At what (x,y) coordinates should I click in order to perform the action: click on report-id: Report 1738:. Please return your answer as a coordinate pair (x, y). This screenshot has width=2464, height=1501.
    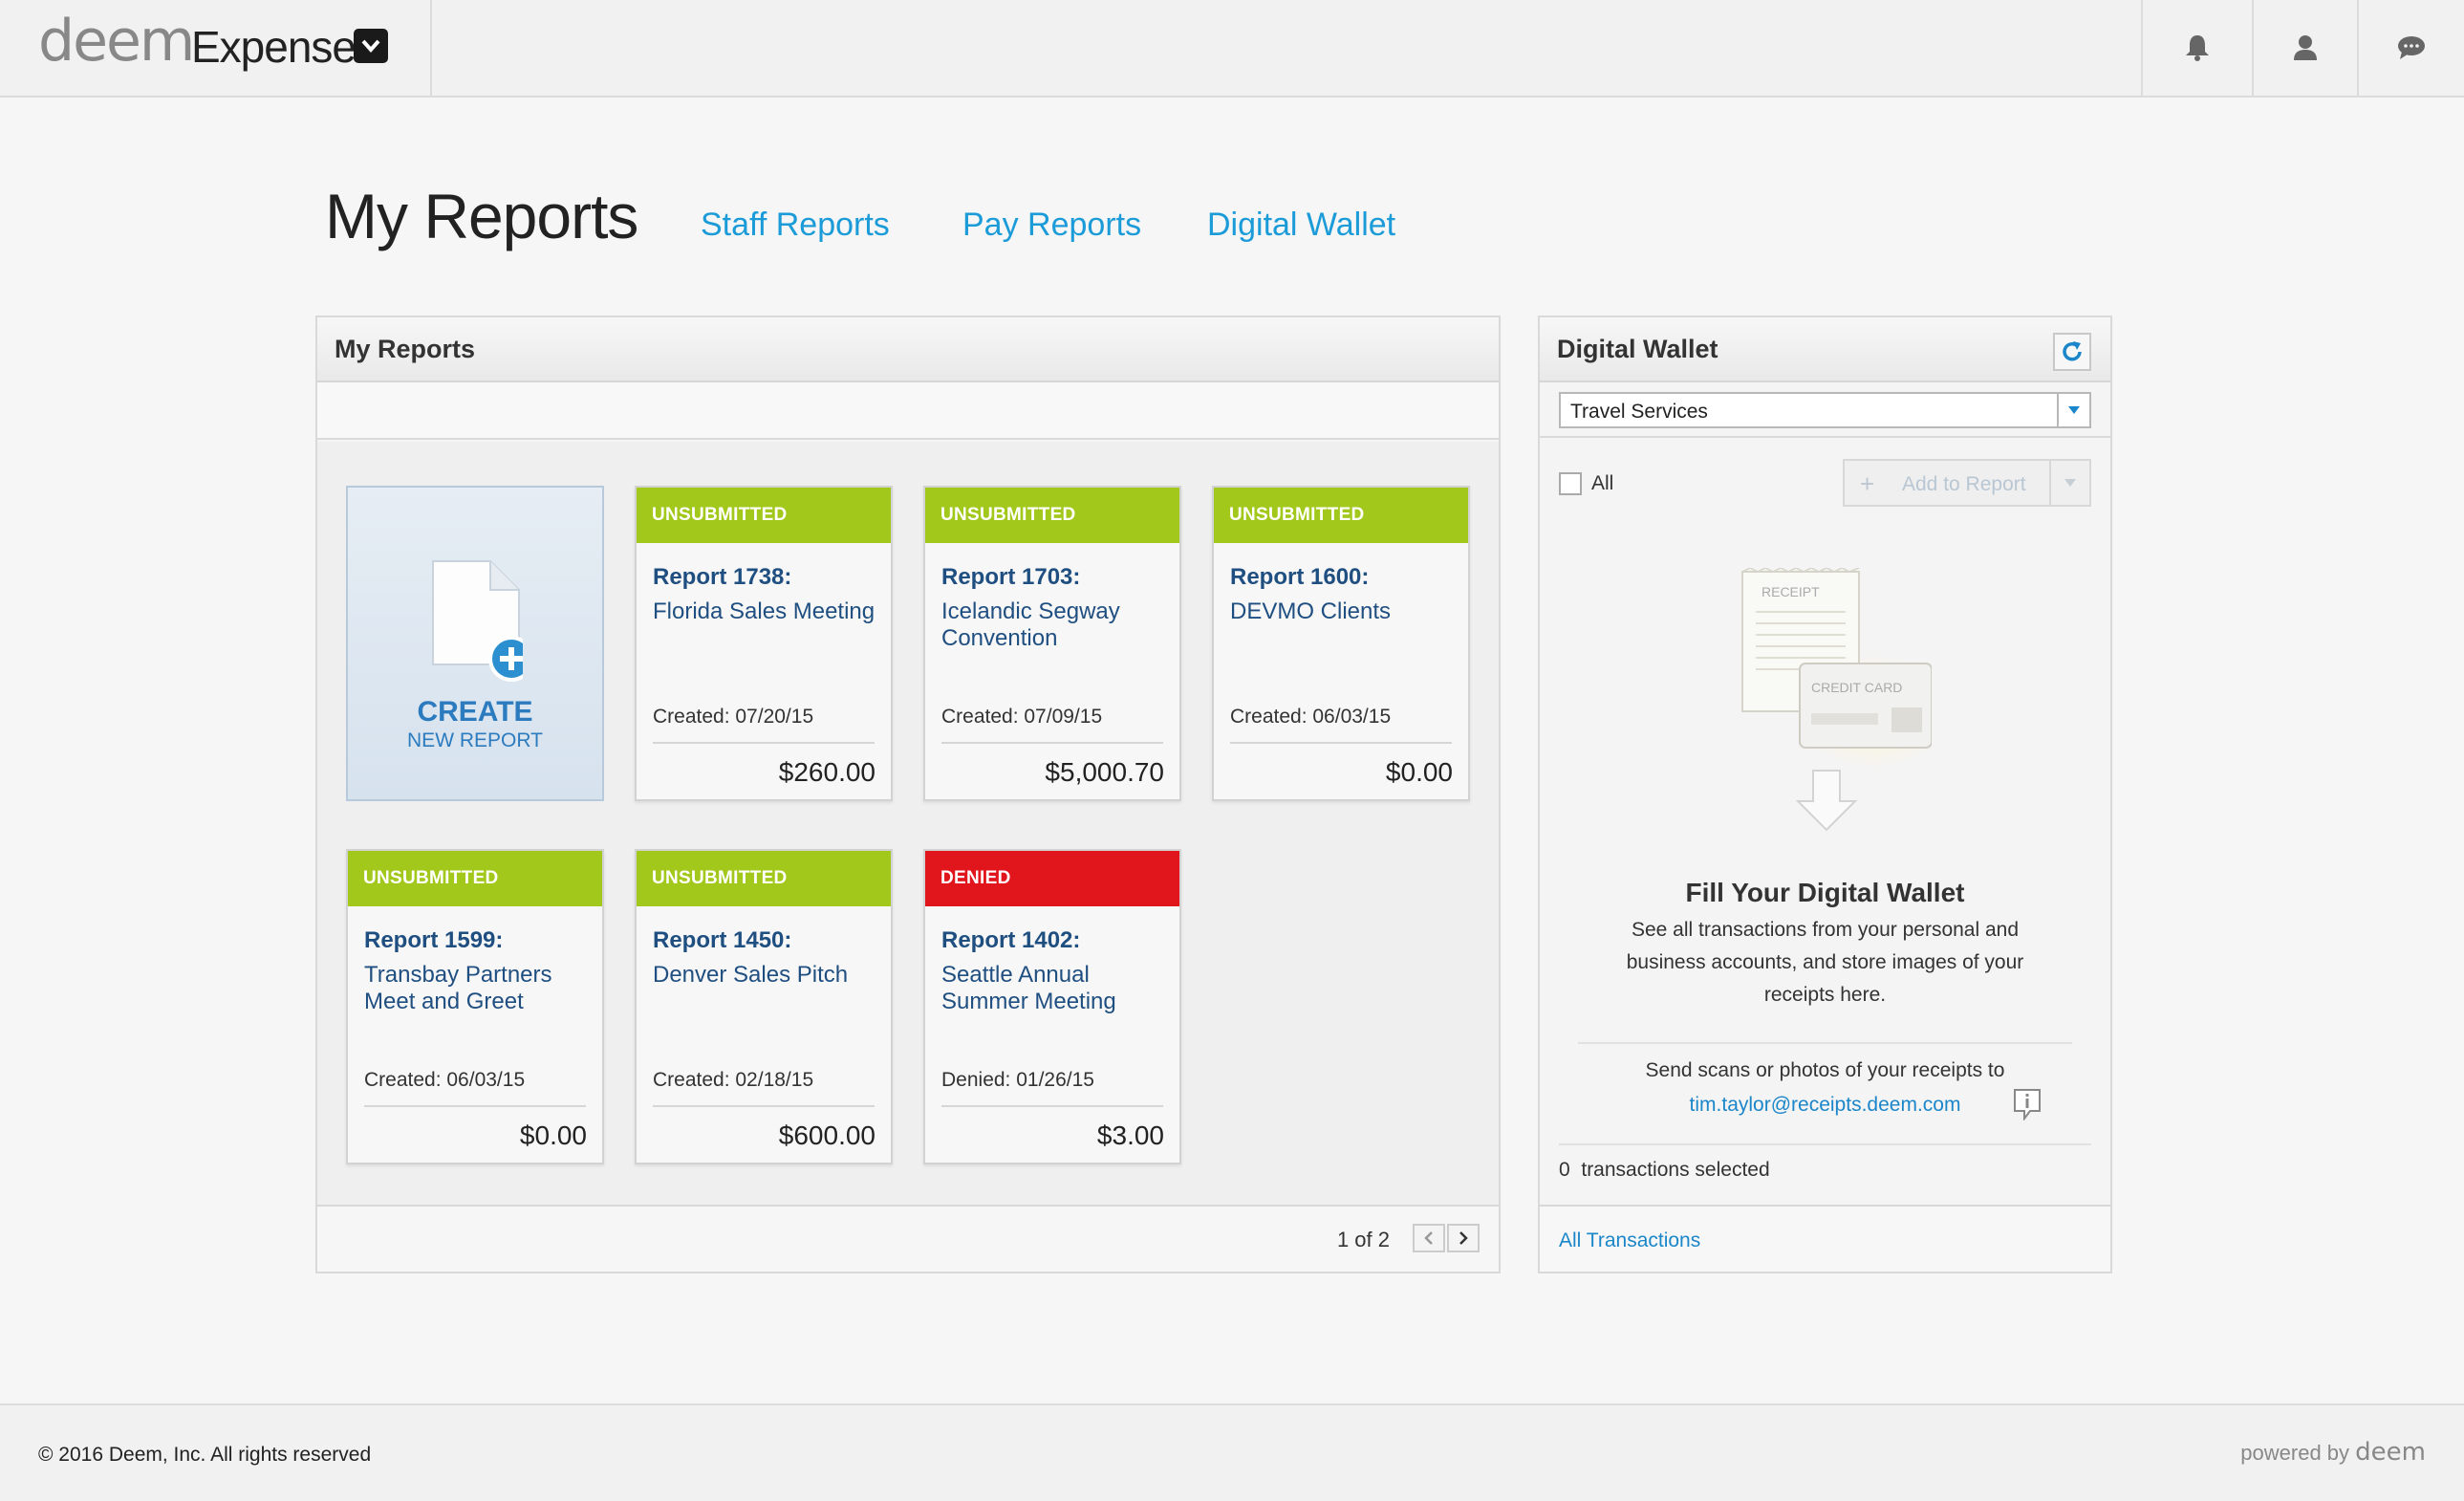
    Looking at the image, I should click on (722, 577).